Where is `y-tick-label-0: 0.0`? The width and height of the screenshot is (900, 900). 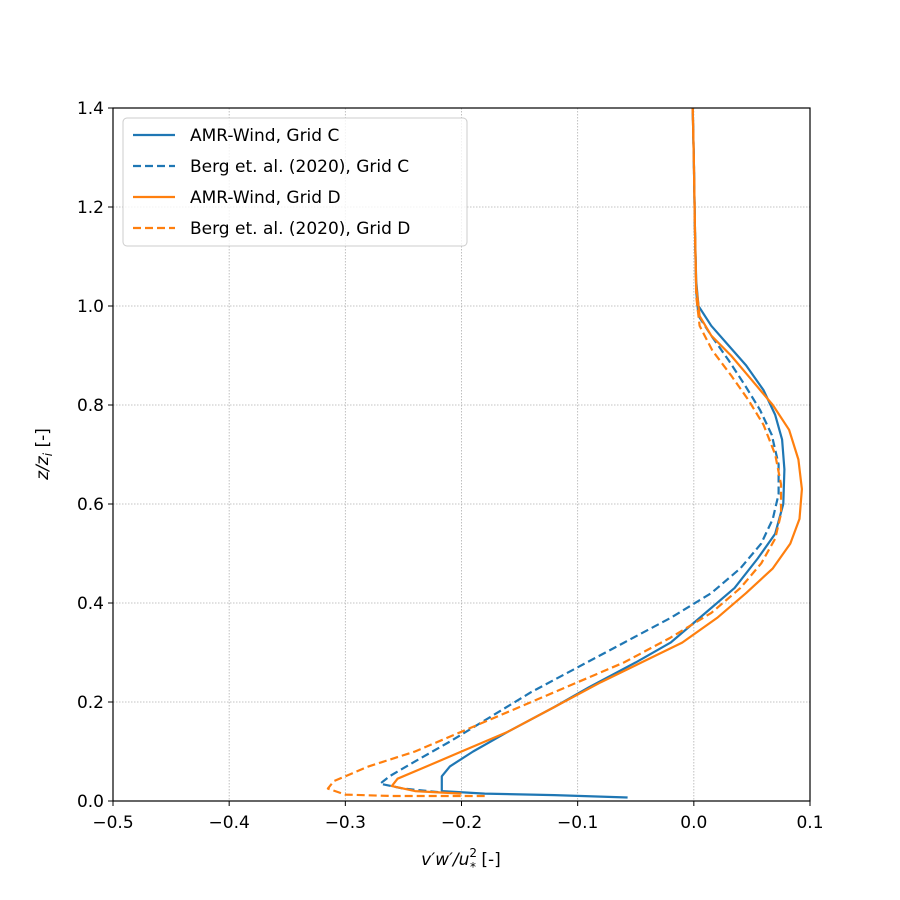 y-tick-label-0: 0.0 is located at coordinates (90, 802).